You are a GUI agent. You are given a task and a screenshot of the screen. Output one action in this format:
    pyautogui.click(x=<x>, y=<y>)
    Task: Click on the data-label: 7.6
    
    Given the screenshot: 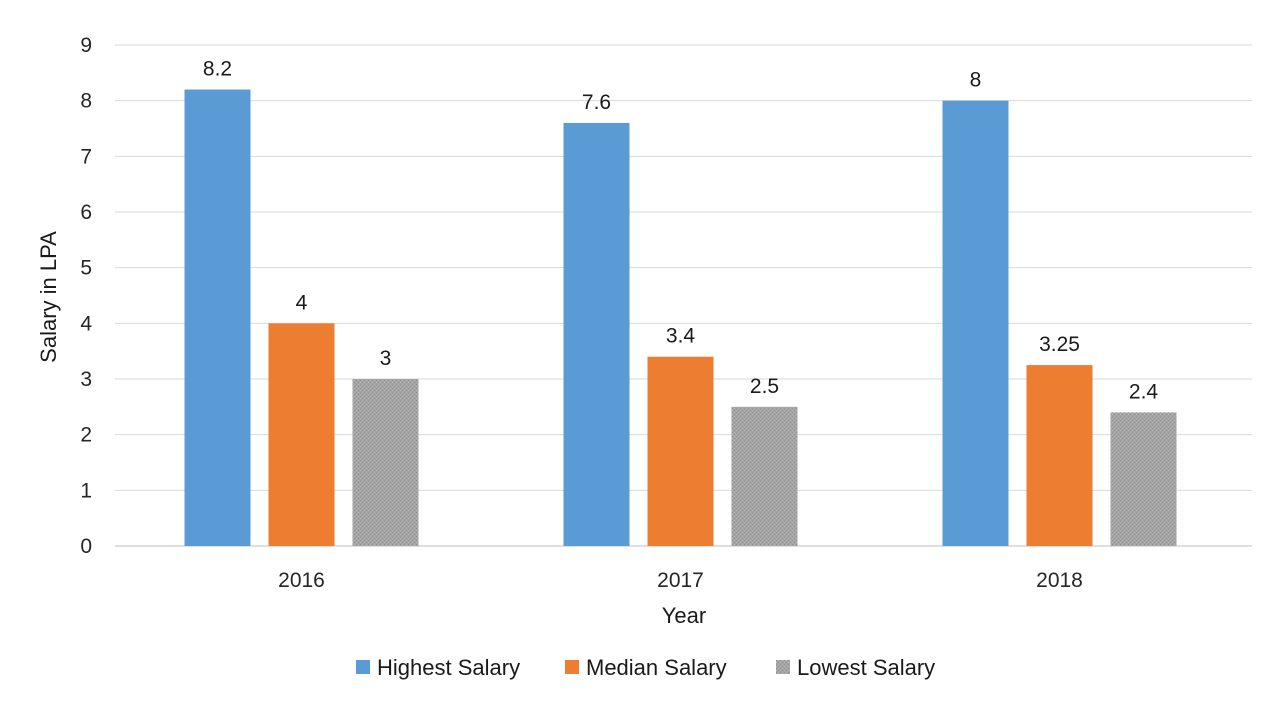 What is the action you would take?
    pyautogui.click(x=596, y=102)
    